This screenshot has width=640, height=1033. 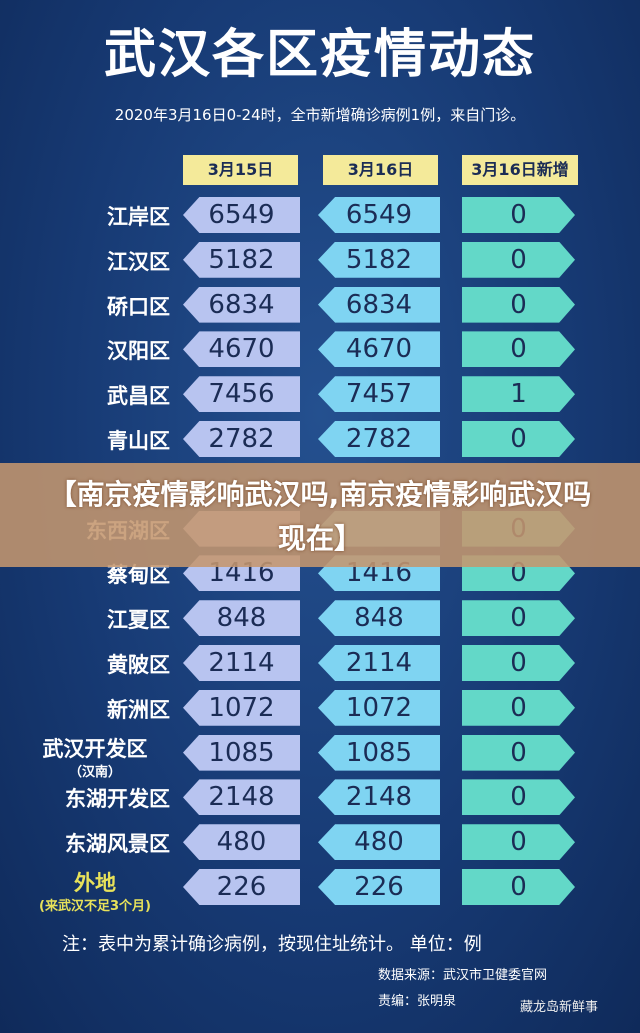 I want to click on column-header: 3月16日新增, so click(x=520, y=170).